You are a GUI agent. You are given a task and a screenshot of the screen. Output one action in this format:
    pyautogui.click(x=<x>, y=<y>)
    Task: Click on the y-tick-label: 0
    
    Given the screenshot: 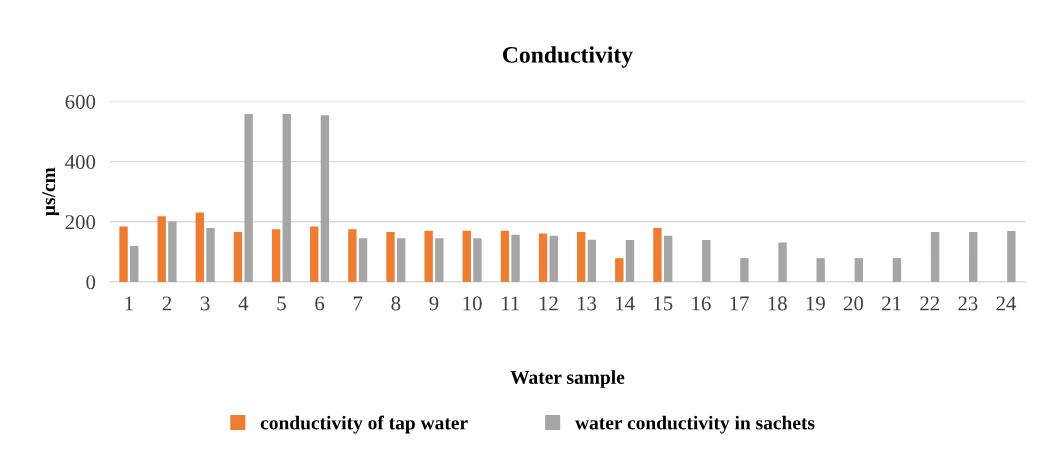 What is the action you would take?
    pyautogui.click(x=91, y=282)
    